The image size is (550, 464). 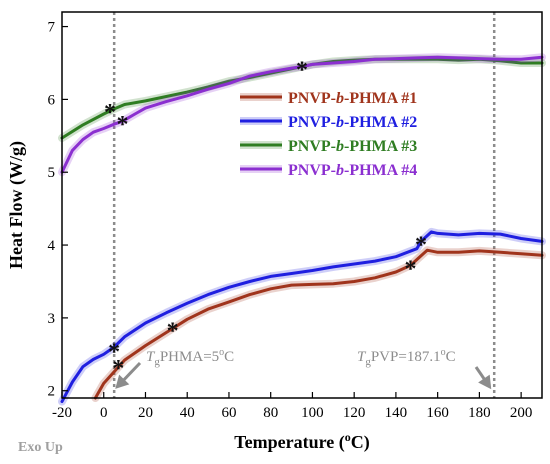 What do you see at coordinates (52, 28) in the screenshot?
I see `y-tick-label: 7` at bounding box center [52, 28].